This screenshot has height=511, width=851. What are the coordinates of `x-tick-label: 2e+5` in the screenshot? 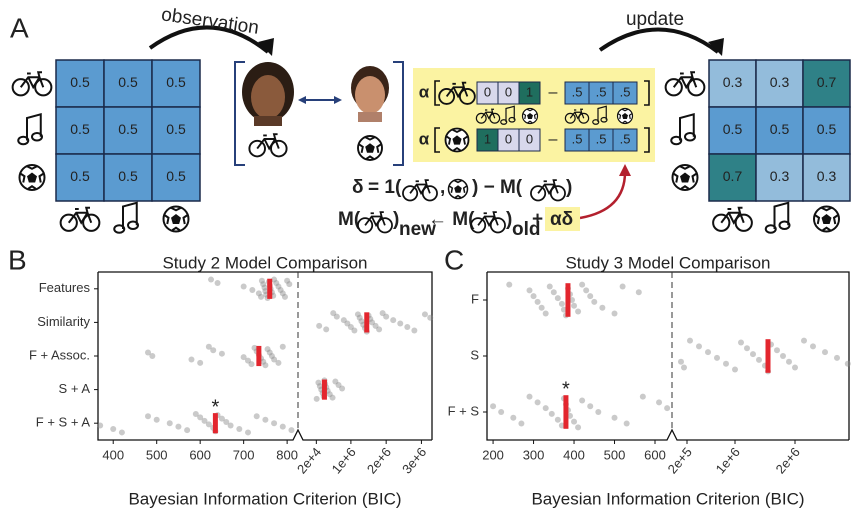 It's located at (680, 460).